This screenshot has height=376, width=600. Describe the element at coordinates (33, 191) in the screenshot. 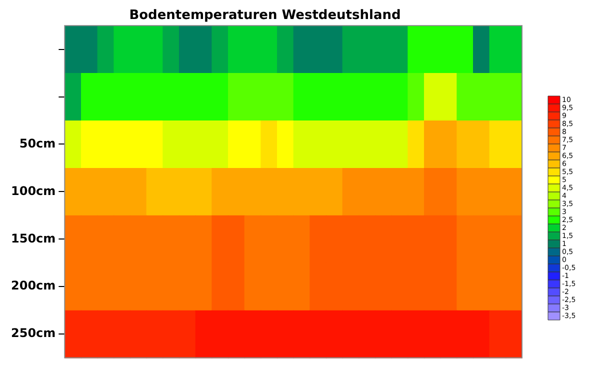

I see `y-tick-label: 100cm` at that location.